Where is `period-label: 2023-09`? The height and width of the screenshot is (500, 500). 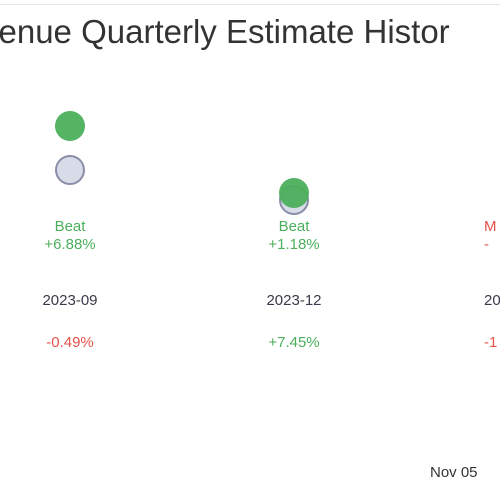 period-label: 2023-09 is located at coordinates (70, 300).